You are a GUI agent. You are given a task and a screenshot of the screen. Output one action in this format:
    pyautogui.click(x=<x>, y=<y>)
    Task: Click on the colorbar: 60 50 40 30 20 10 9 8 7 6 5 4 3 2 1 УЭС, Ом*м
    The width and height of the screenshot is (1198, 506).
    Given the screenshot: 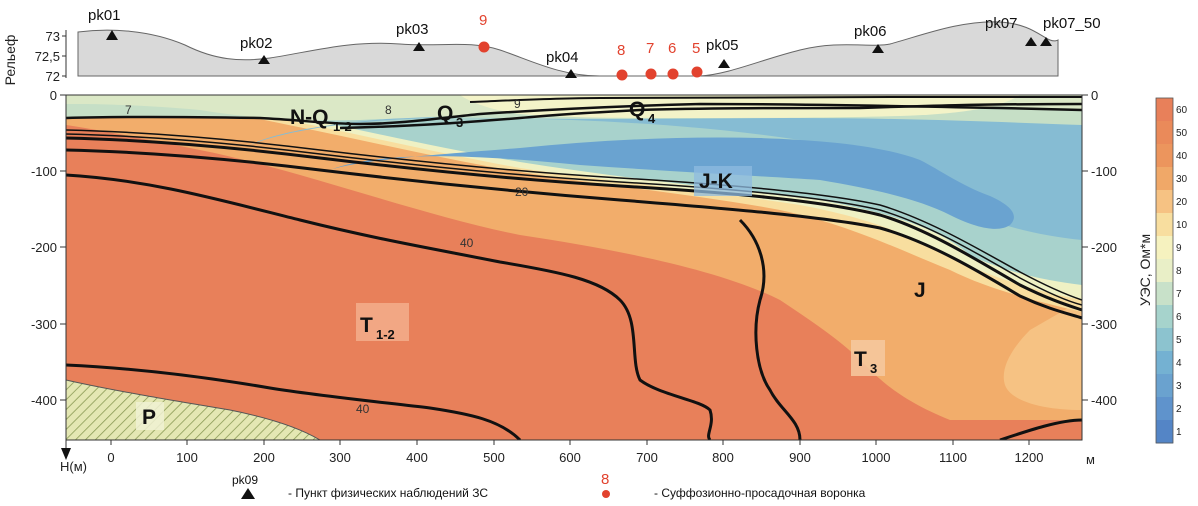 What is the action you would take?
    pyautogui.click(x=1162, y=270)
    